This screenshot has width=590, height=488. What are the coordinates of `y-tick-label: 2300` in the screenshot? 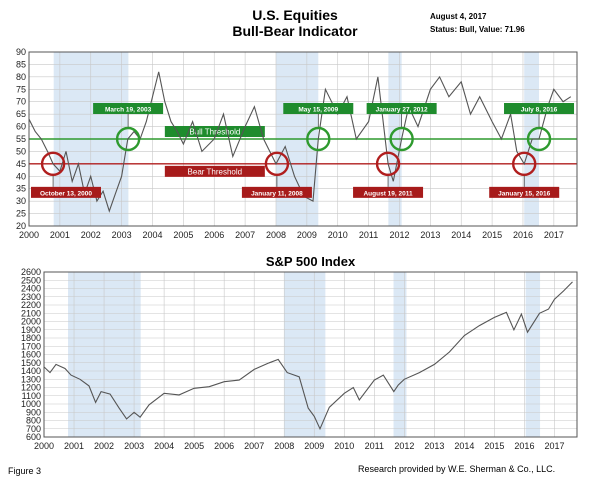 It's located at (31, 297).